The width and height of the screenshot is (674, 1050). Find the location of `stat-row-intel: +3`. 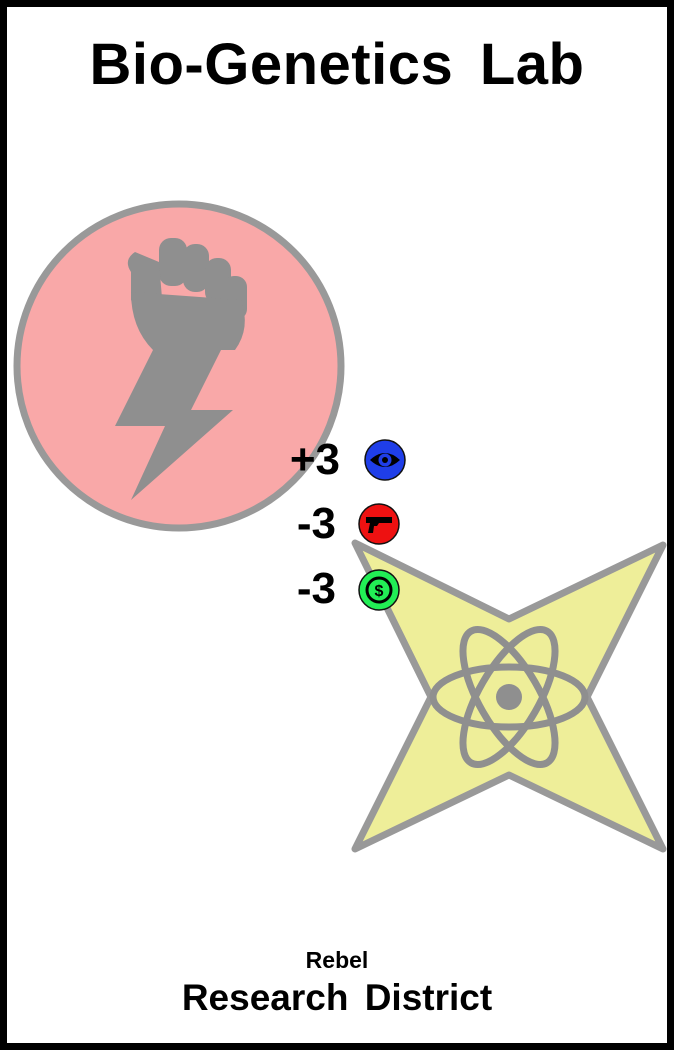

stat-row-intel: +3 is located at coordinates (298, 460).